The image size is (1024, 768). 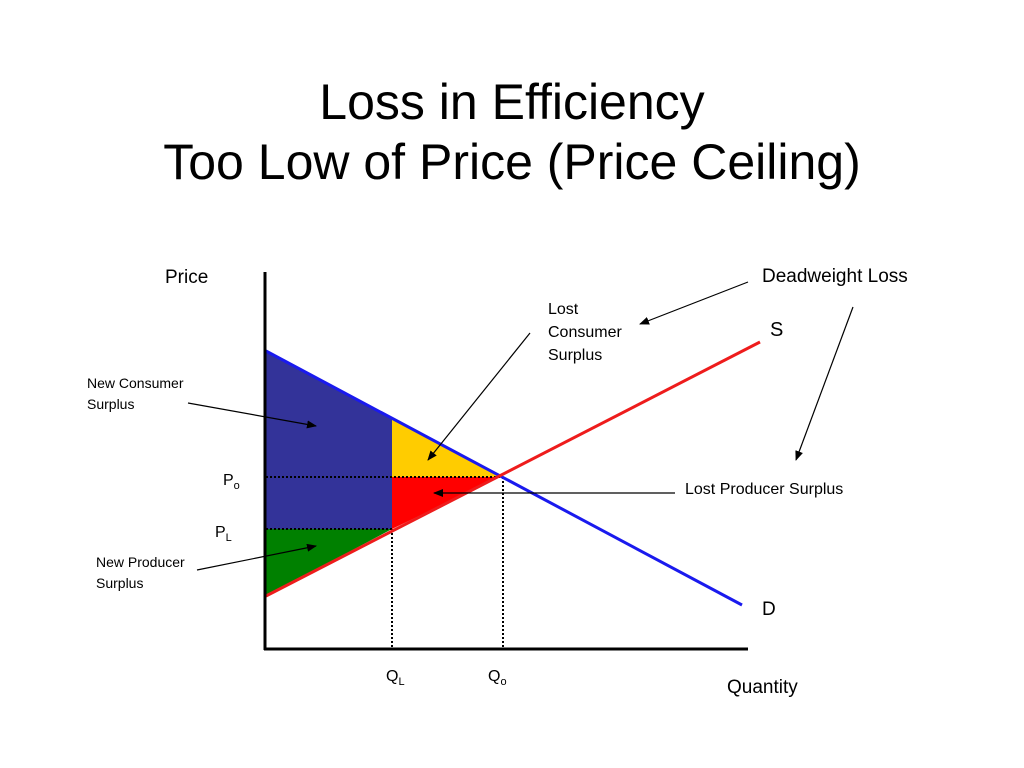 I want to click on demand-curve-label: D, so click(x=769, y=609).